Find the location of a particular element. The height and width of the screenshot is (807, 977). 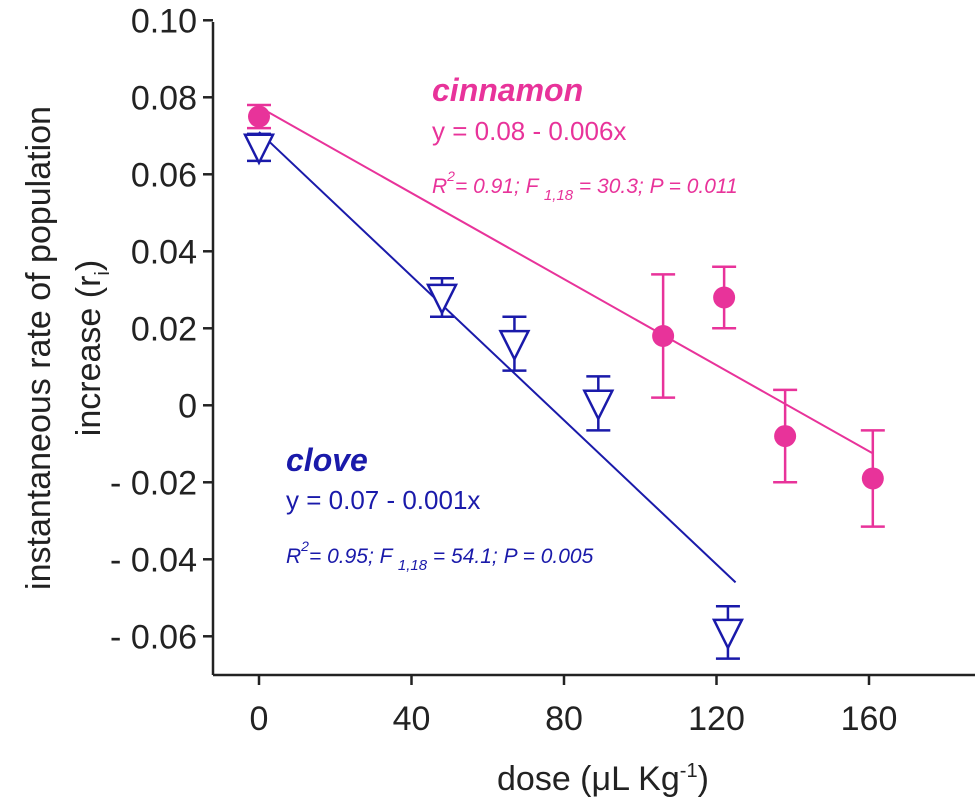

cinnamon-label: cinnamon is located at coordinates (507, 90).